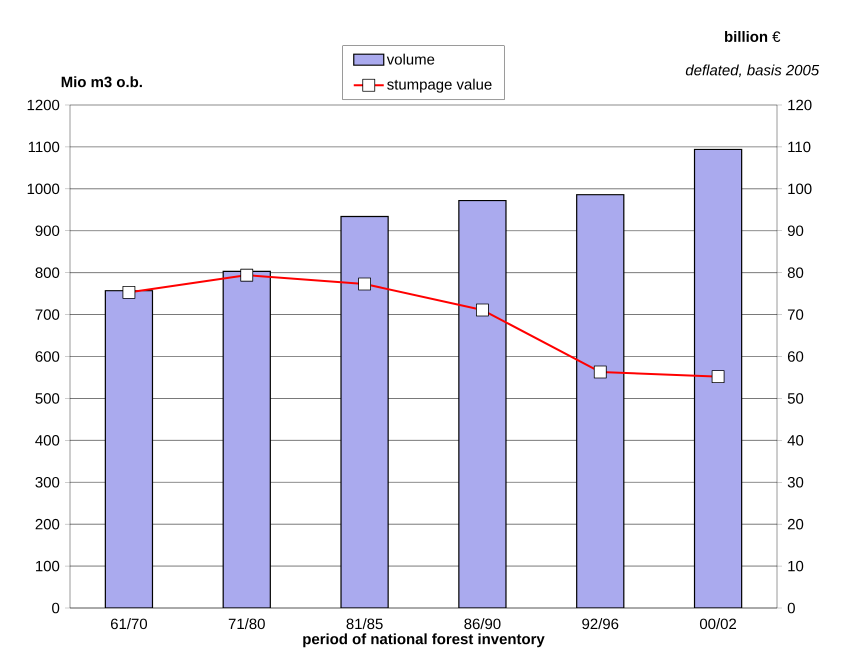 This screenshot has width=863, height=665. I want to click on y2-tick-label: 30, so click(796, 482).